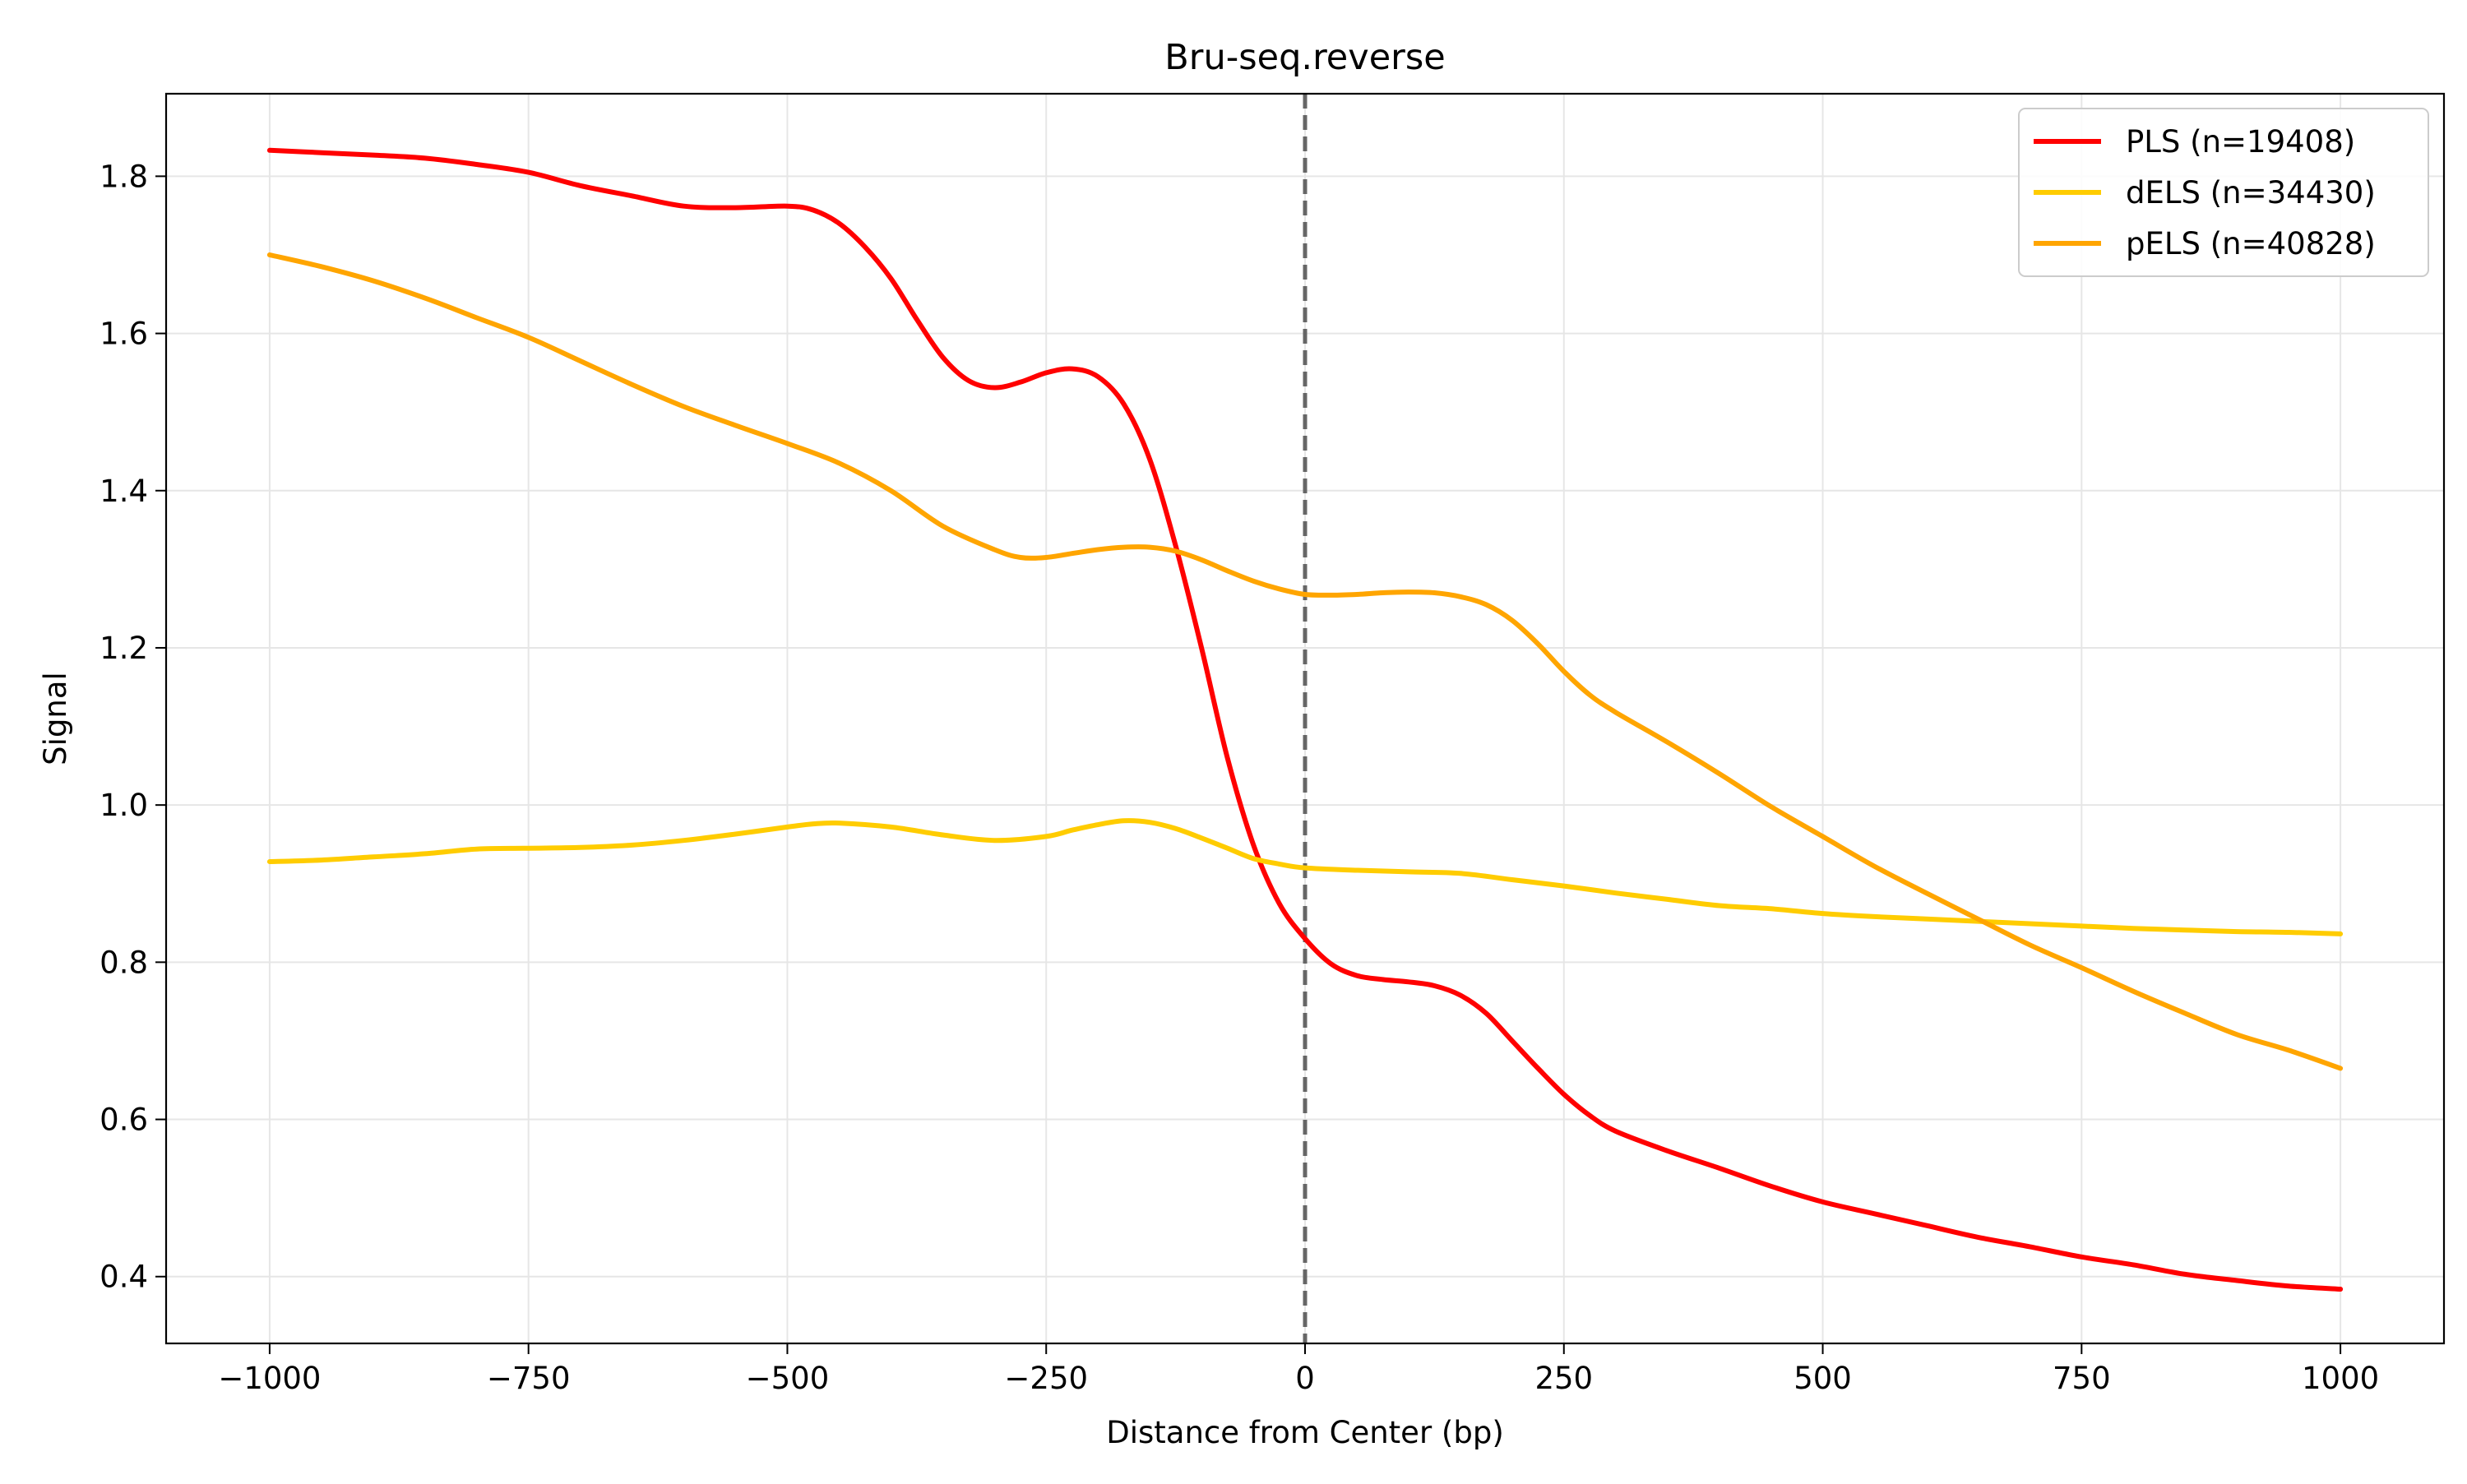  I want to click on y-tick-label: 0.6, so click(124, 1121).